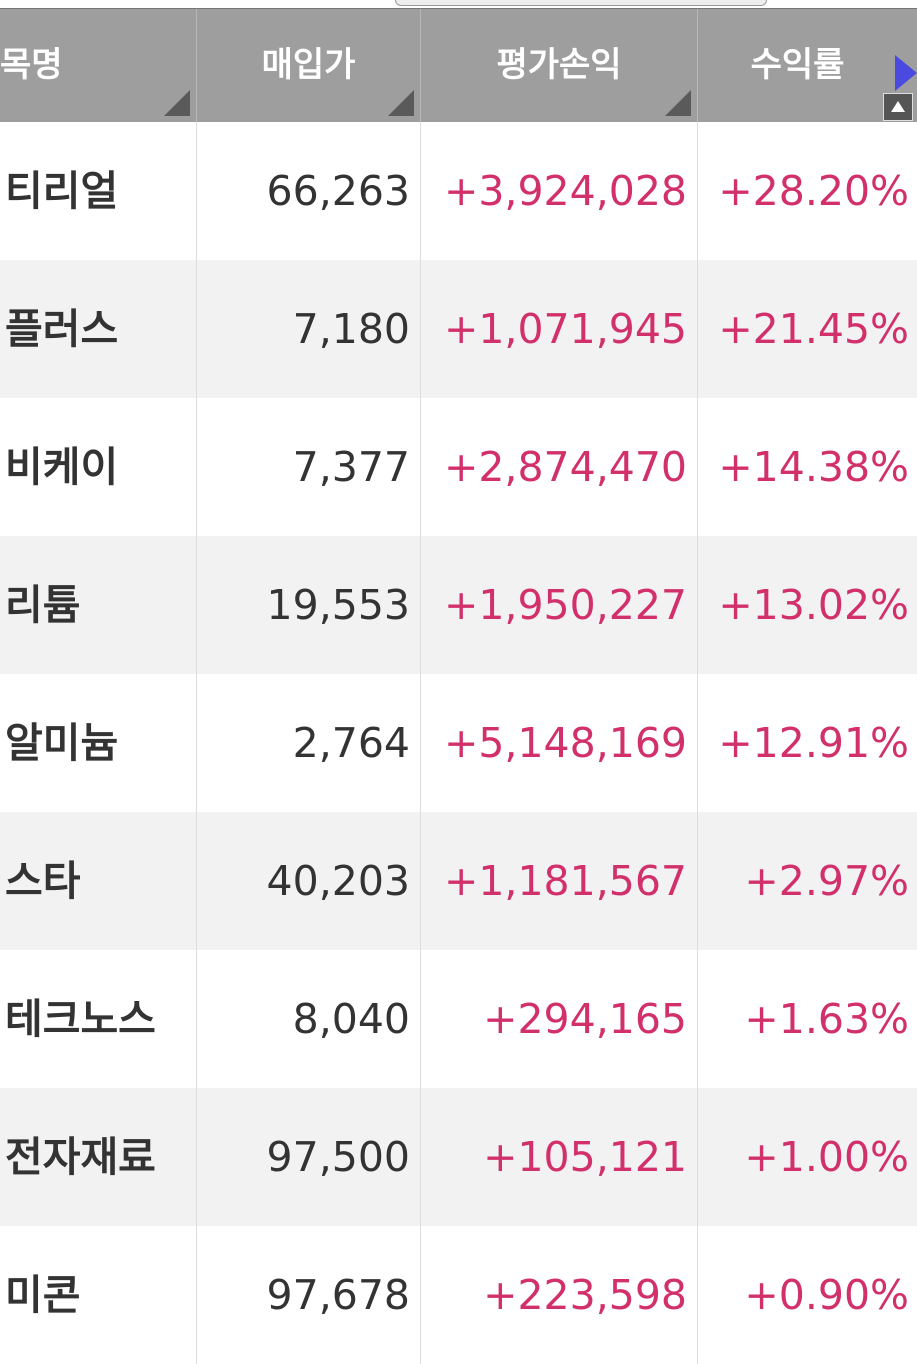 Image resolution: width=917 pixels, height=1364 pixels. What do you see at coordinates (581, 3) in the screenshot?
I see `tab` at bounding box center [581, 3].